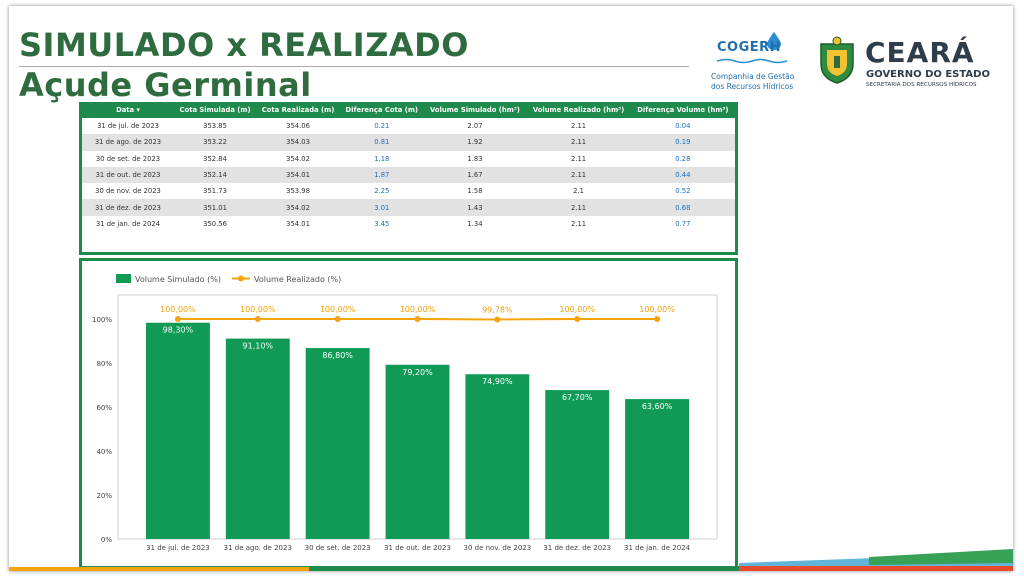 The height and width of the screenshot is (581, 1024). What do you see at coordinates (475, 175) in the screenshot?
I see `table-cell: 1.67` at bounding box center [475, 175].